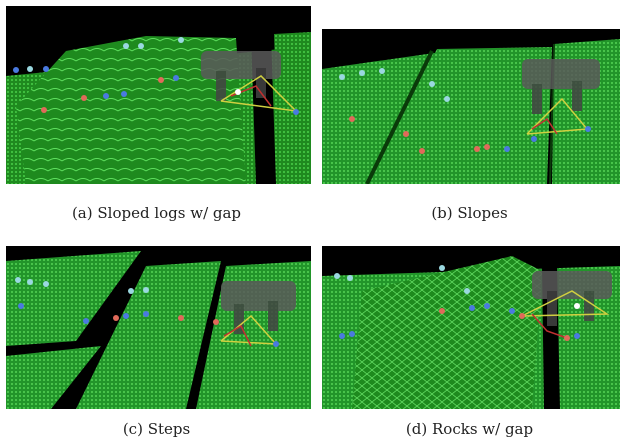 This screenshot has height=447, width=626. Describe the element at coordinates (469, 213) in the screenshot. I see `subfigure-b-caption: (b) Slopes` at that location.